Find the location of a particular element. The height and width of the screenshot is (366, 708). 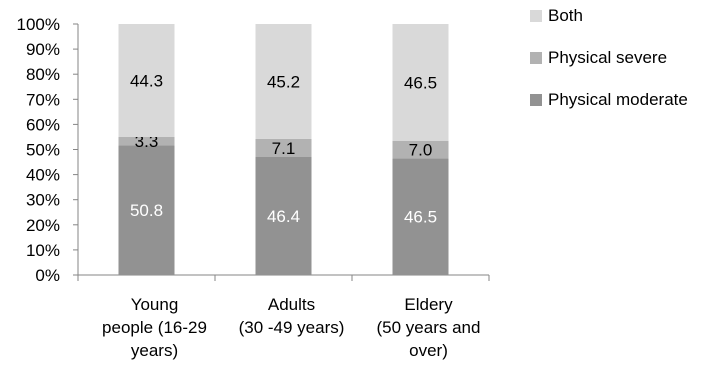

legend-swatch-physical-moderate is located at coordinates (536, 100).